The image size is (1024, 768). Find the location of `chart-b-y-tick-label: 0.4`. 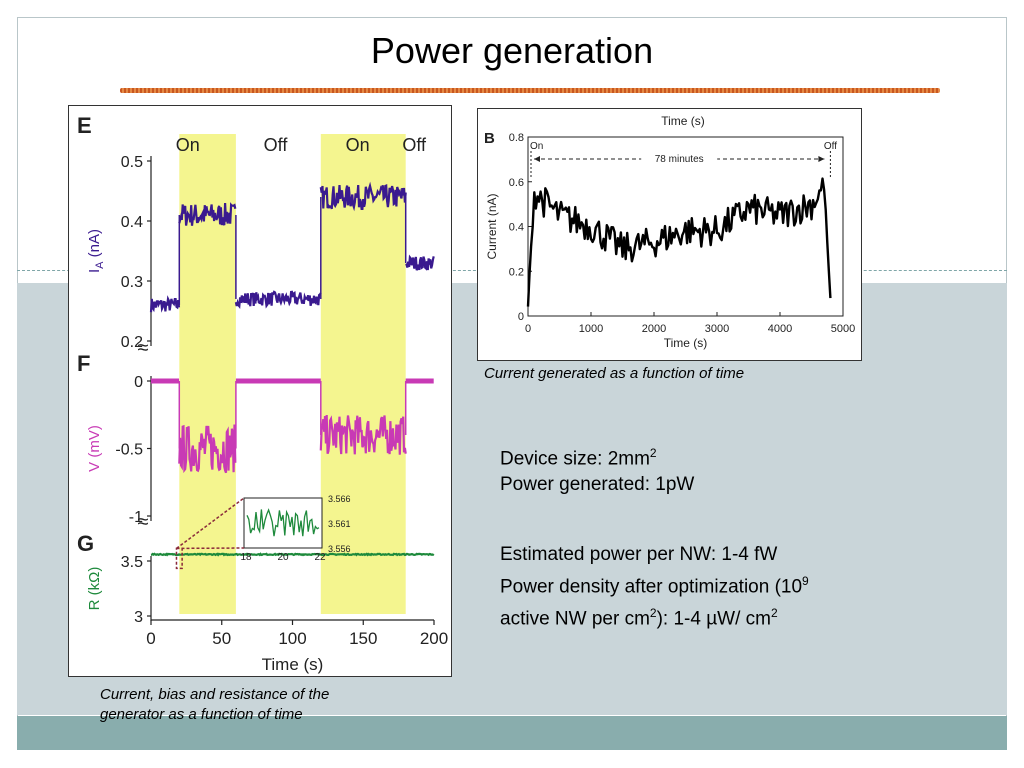

chart-b-y-tick-label: 0.4 is located at coordinates (516, 228).